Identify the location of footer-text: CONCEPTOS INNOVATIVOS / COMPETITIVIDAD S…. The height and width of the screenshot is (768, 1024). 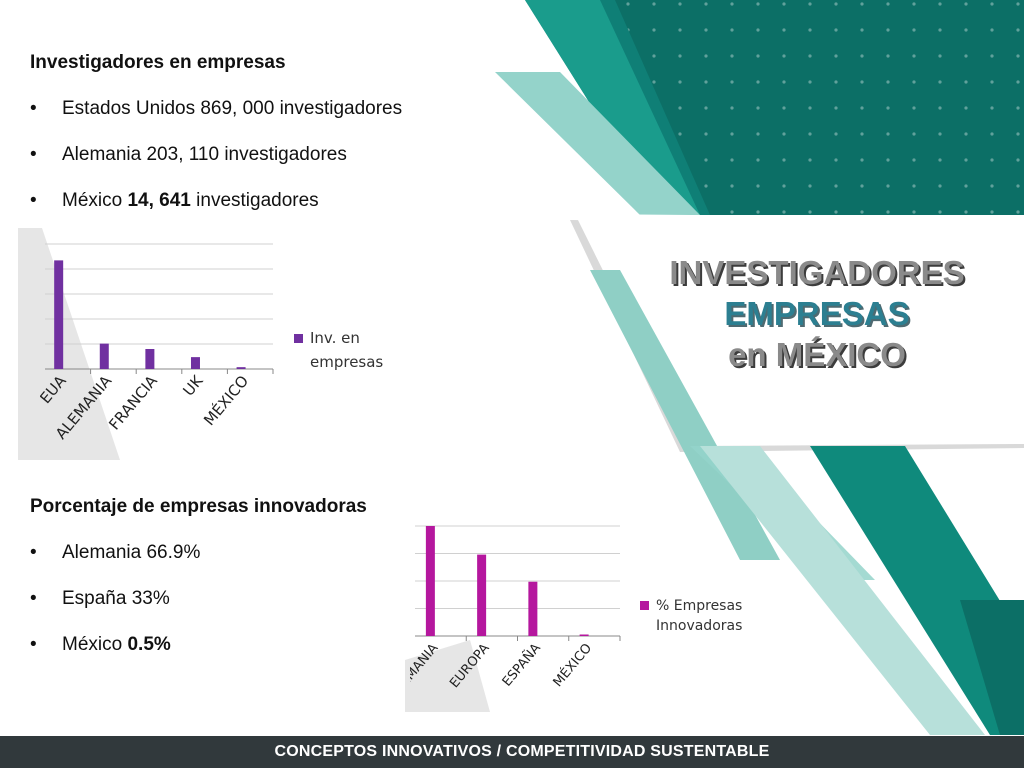
(522, 751).